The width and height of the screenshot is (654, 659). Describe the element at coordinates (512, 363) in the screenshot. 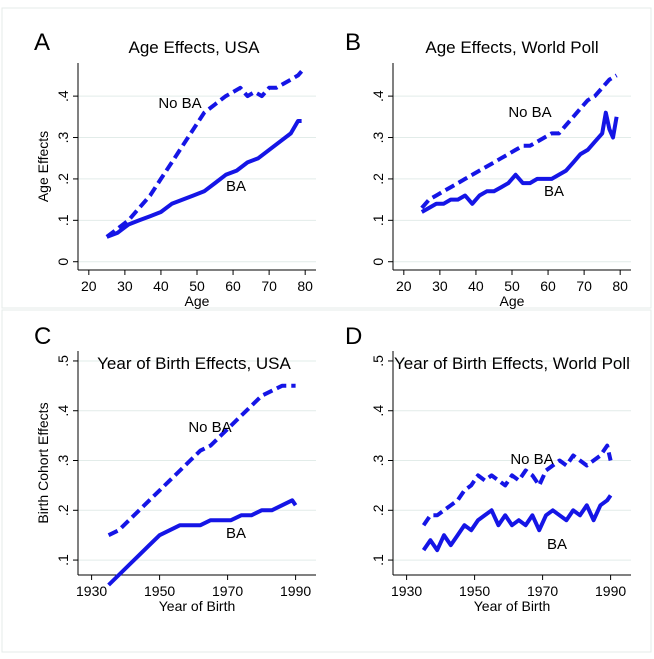

I see `panel-title: Year of Birth Effects, World Poll` at that location.